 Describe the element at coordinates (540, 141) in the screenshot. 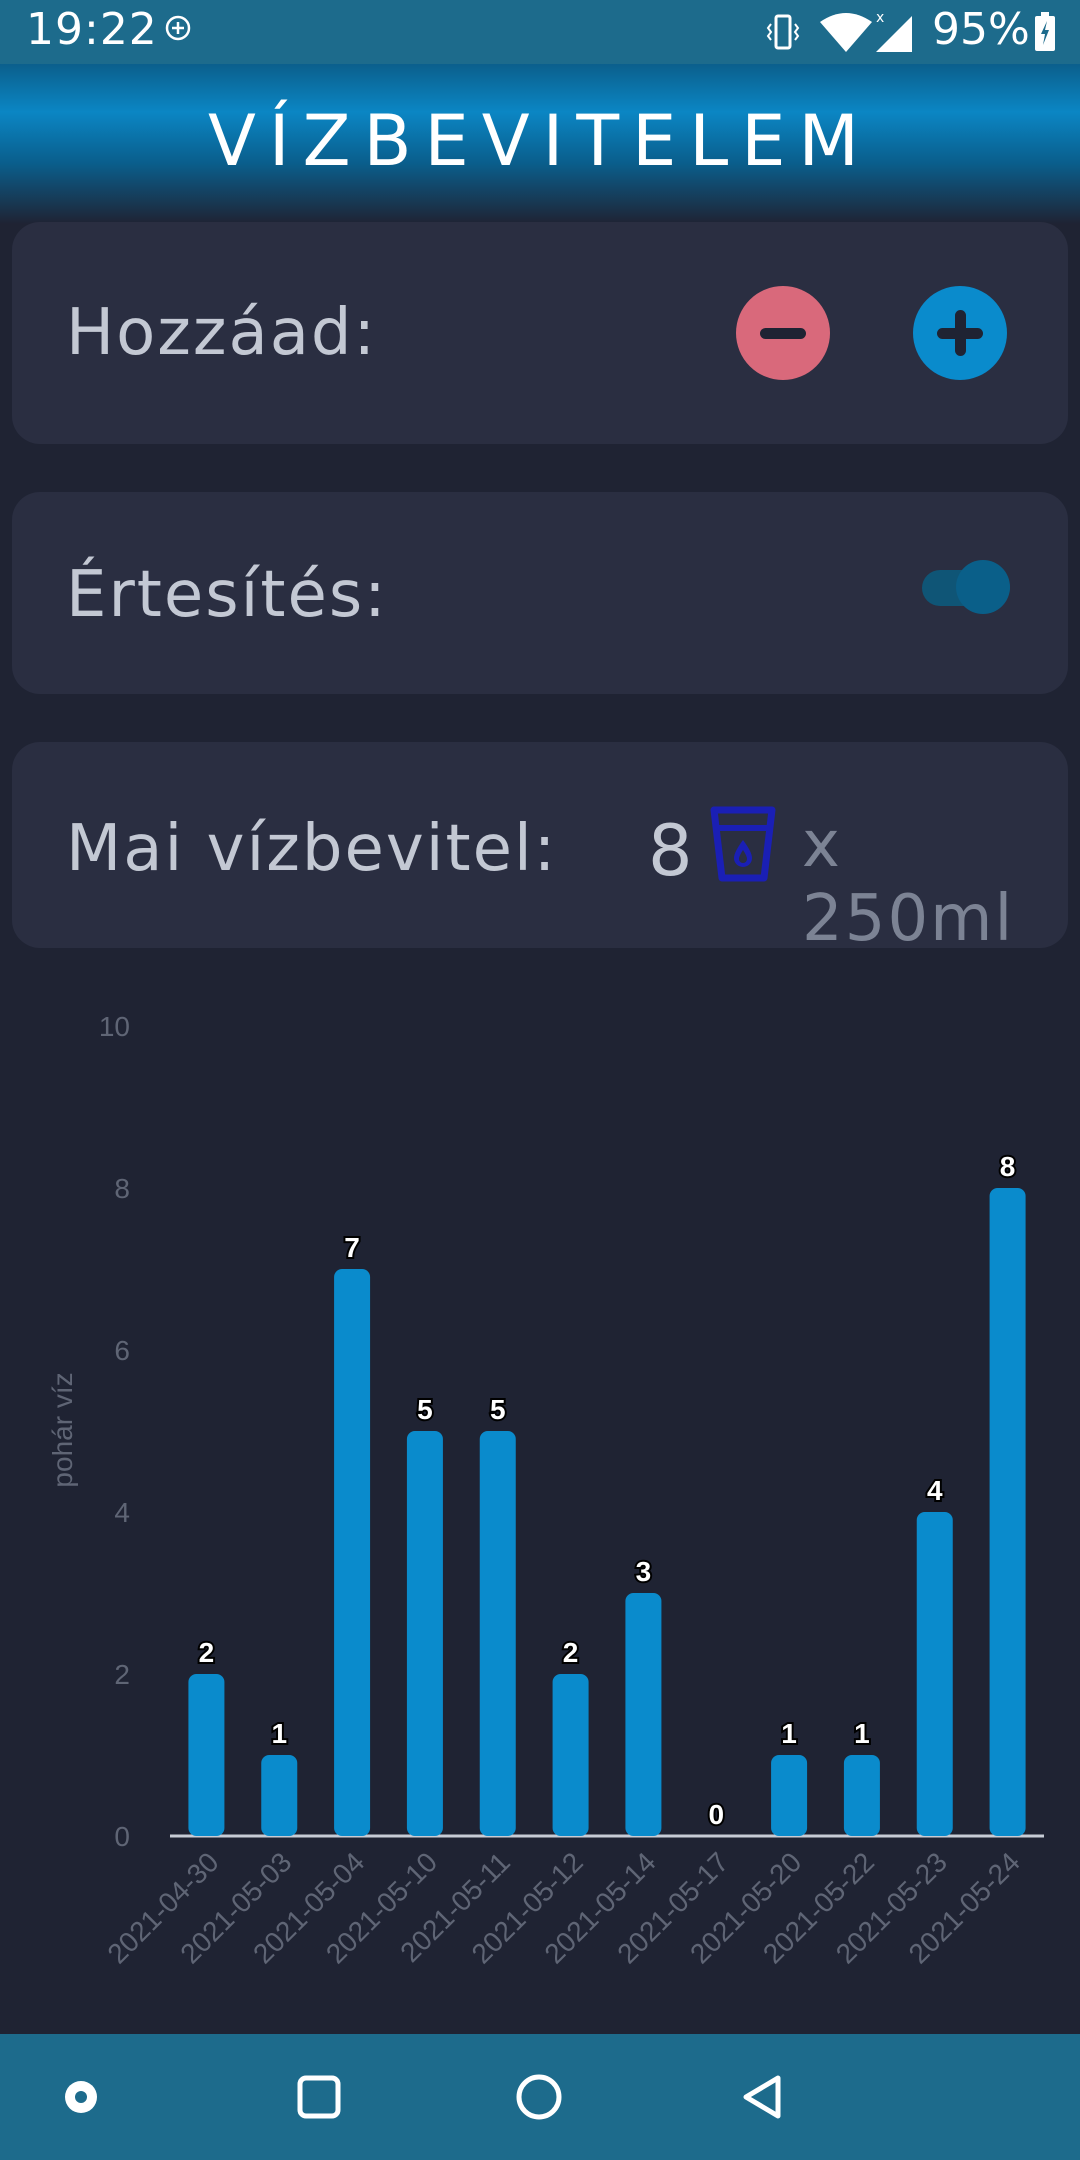

I see `page-title: VÍZBEVITELEM` at that location.